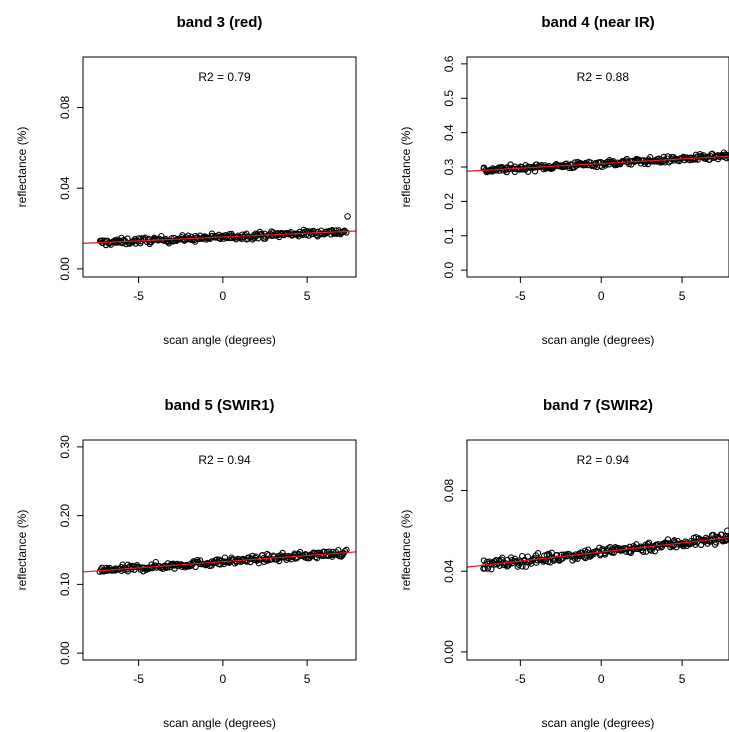 The width and height of the screenshot is (729, 732). Describe the element at coordinates (224, 77) in the screenshot. I see `r2-annotation: R2 = 0.79` at that location.